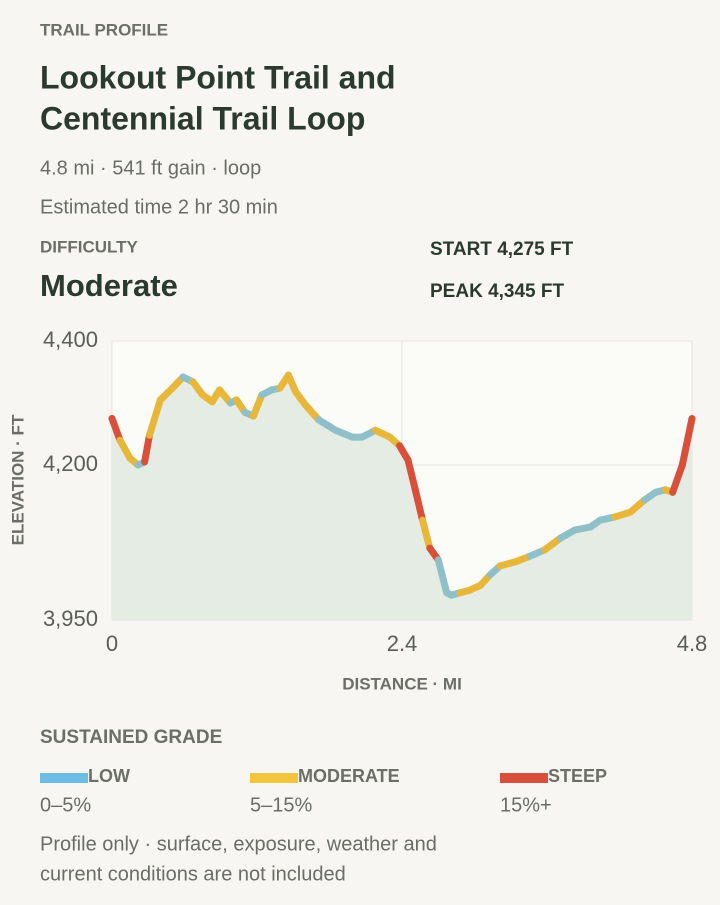 The height and width of the screenshot is (905, 720). Describe the element at coordinates (218, 77) in the screenshot. I see `title: Lookout Point Trail and` at that location.